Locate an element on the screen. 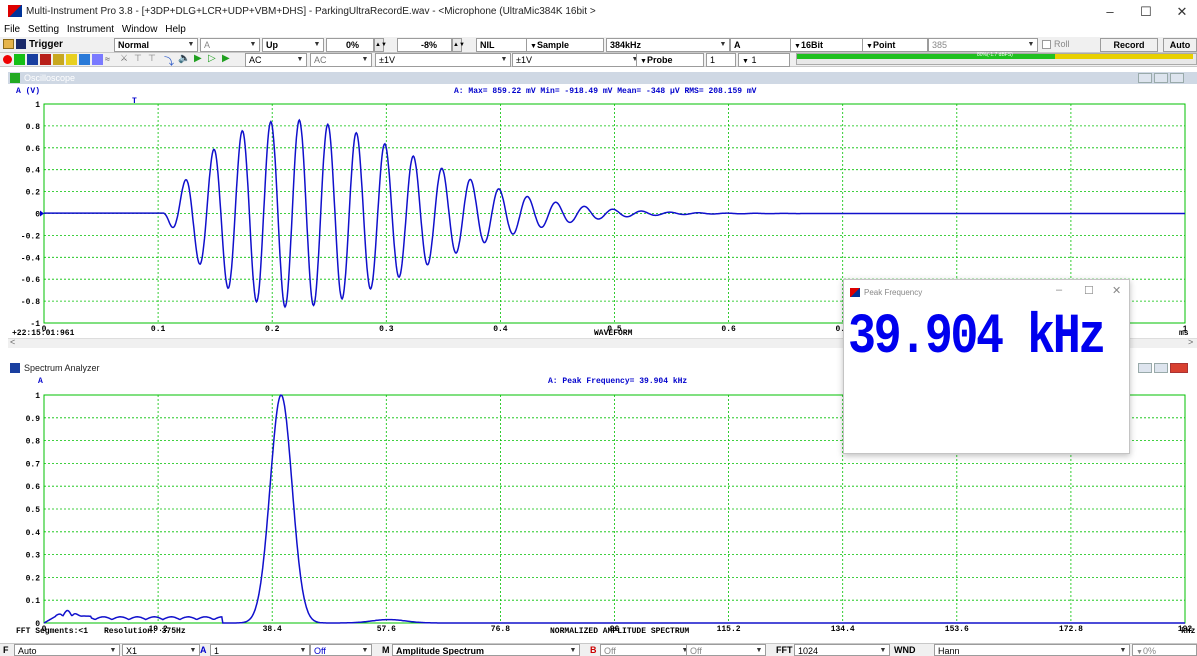  m-label: M is located at coordinates (386, 650).